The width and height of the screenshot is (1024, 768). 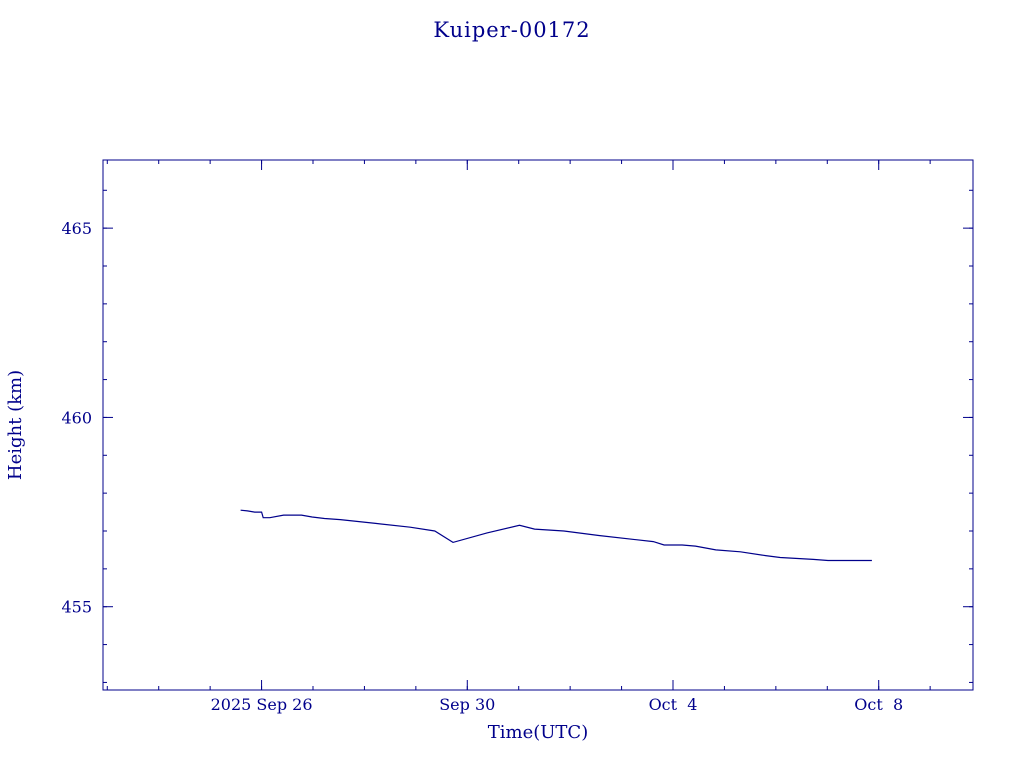 What do you see at coordinates (262, 704) in the screenshot?
I see `x-tick-label: 2025 Sep 26` at bounding box center [262, 704].